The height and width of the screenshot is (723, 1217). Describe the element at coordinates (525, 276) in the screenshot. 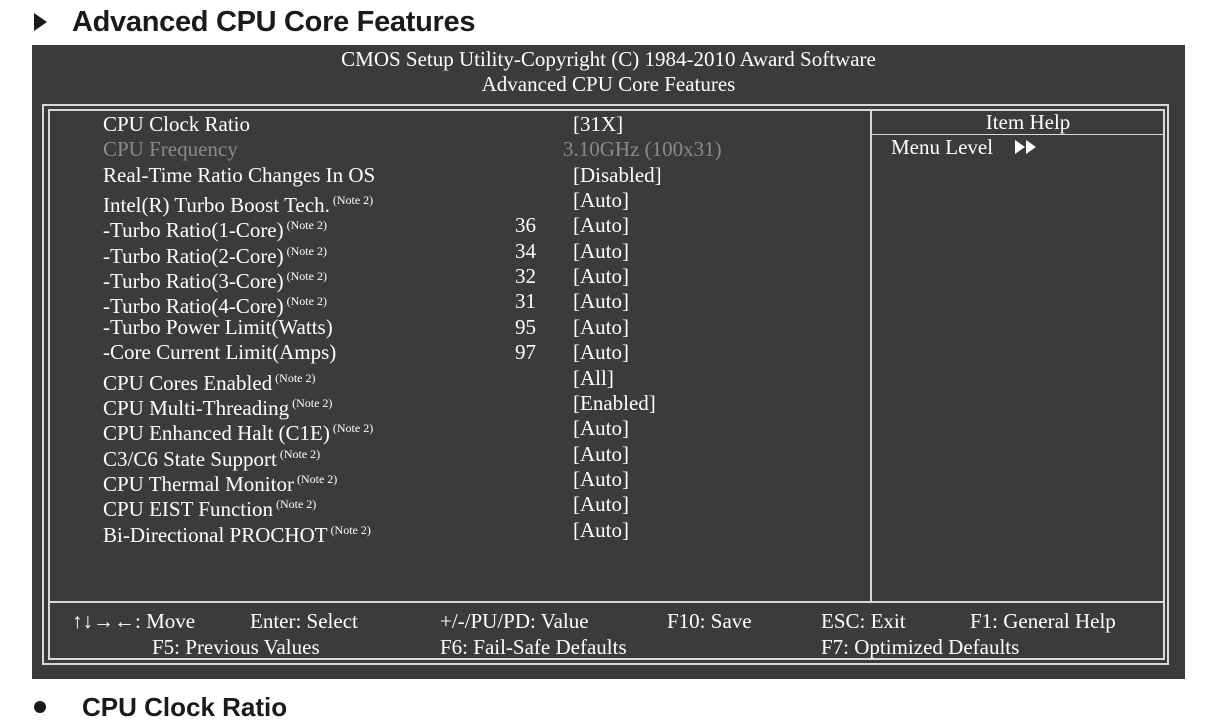

I see `setting-current-number: 32` at that location.